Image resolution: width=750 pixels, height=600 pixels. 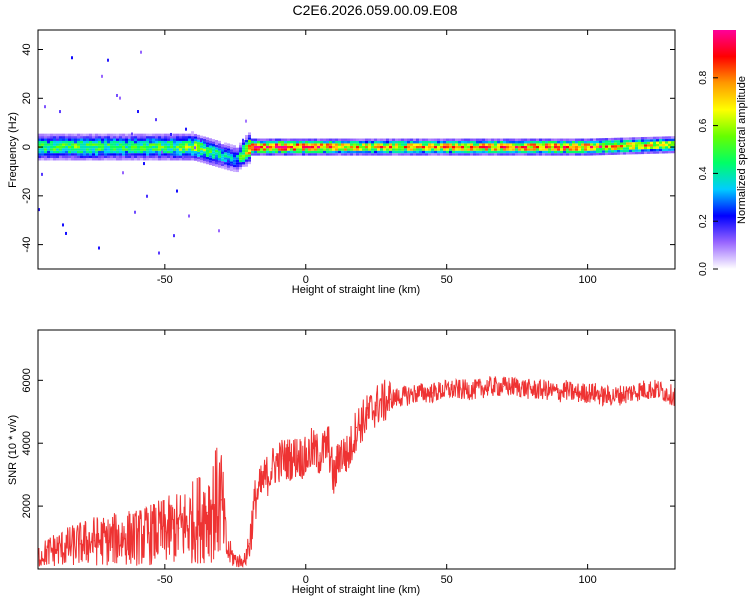 I want to click on spectrogram-x-label: Height of straight line (km), so click(x=356, y=290).